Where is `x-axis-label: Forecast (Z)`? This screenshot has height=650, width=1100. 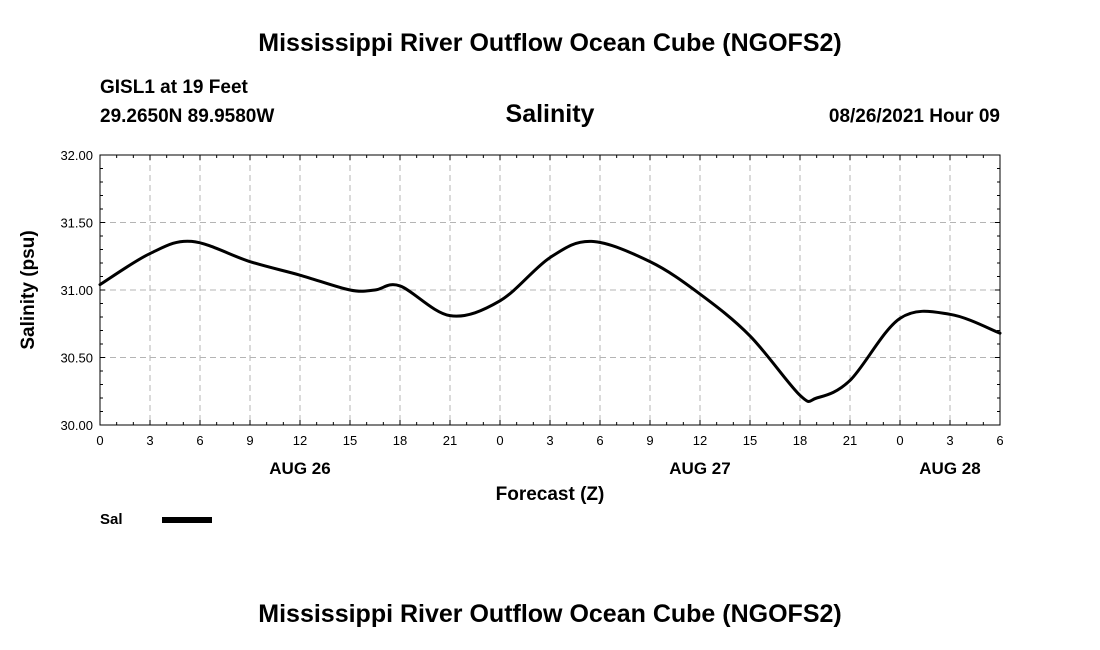
x-axis-label: Forecast (Z) is located at coordinates (550, 494).